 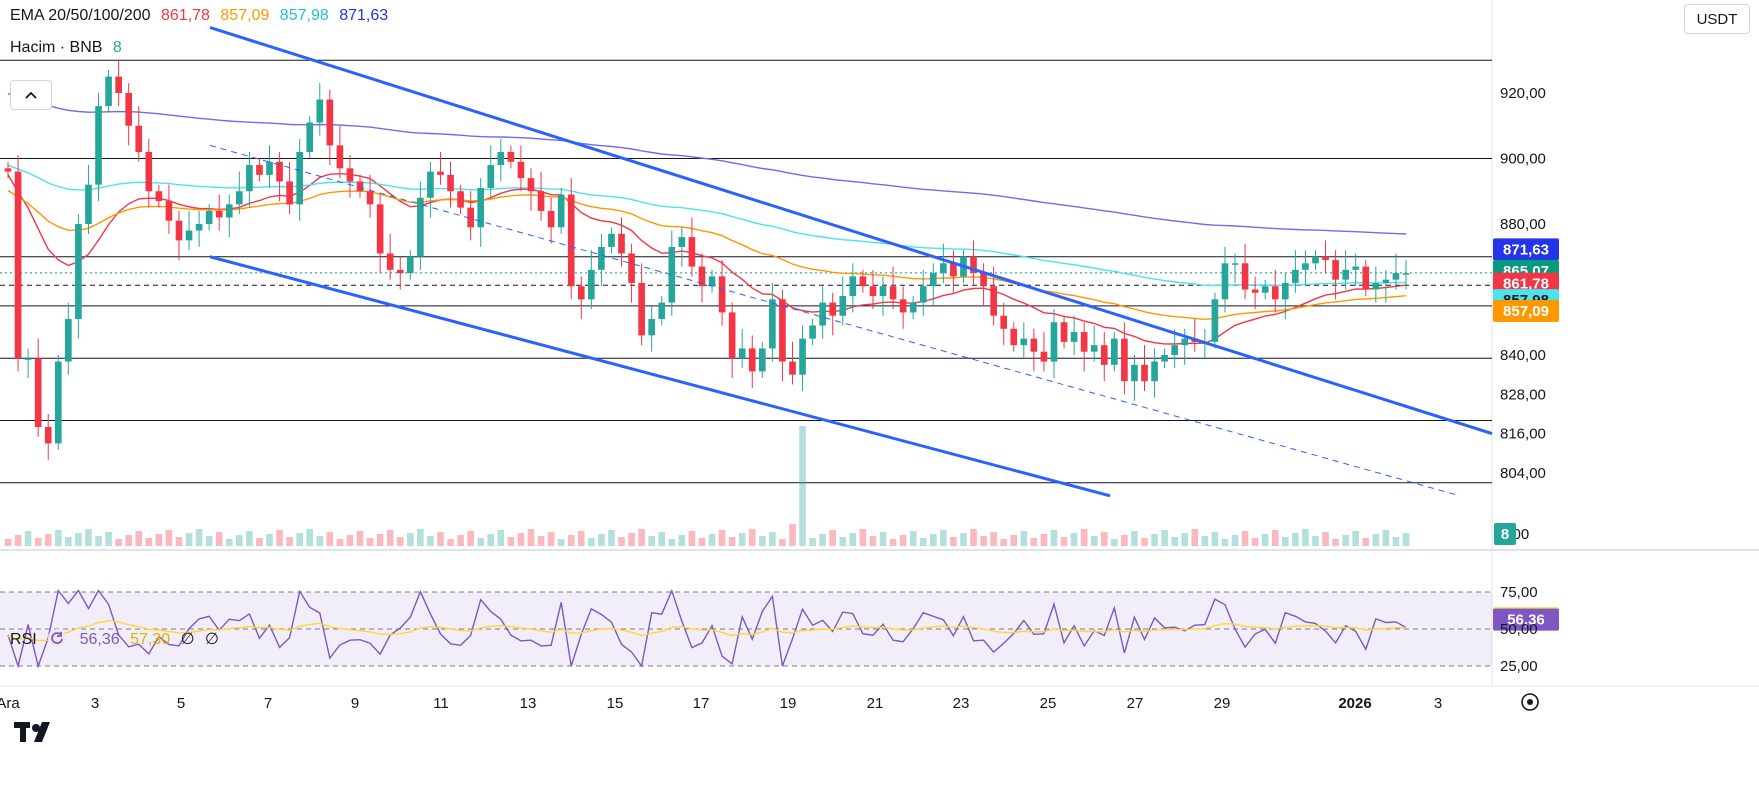 I want to click on volume-value: 8, so click(x=117, y=47).